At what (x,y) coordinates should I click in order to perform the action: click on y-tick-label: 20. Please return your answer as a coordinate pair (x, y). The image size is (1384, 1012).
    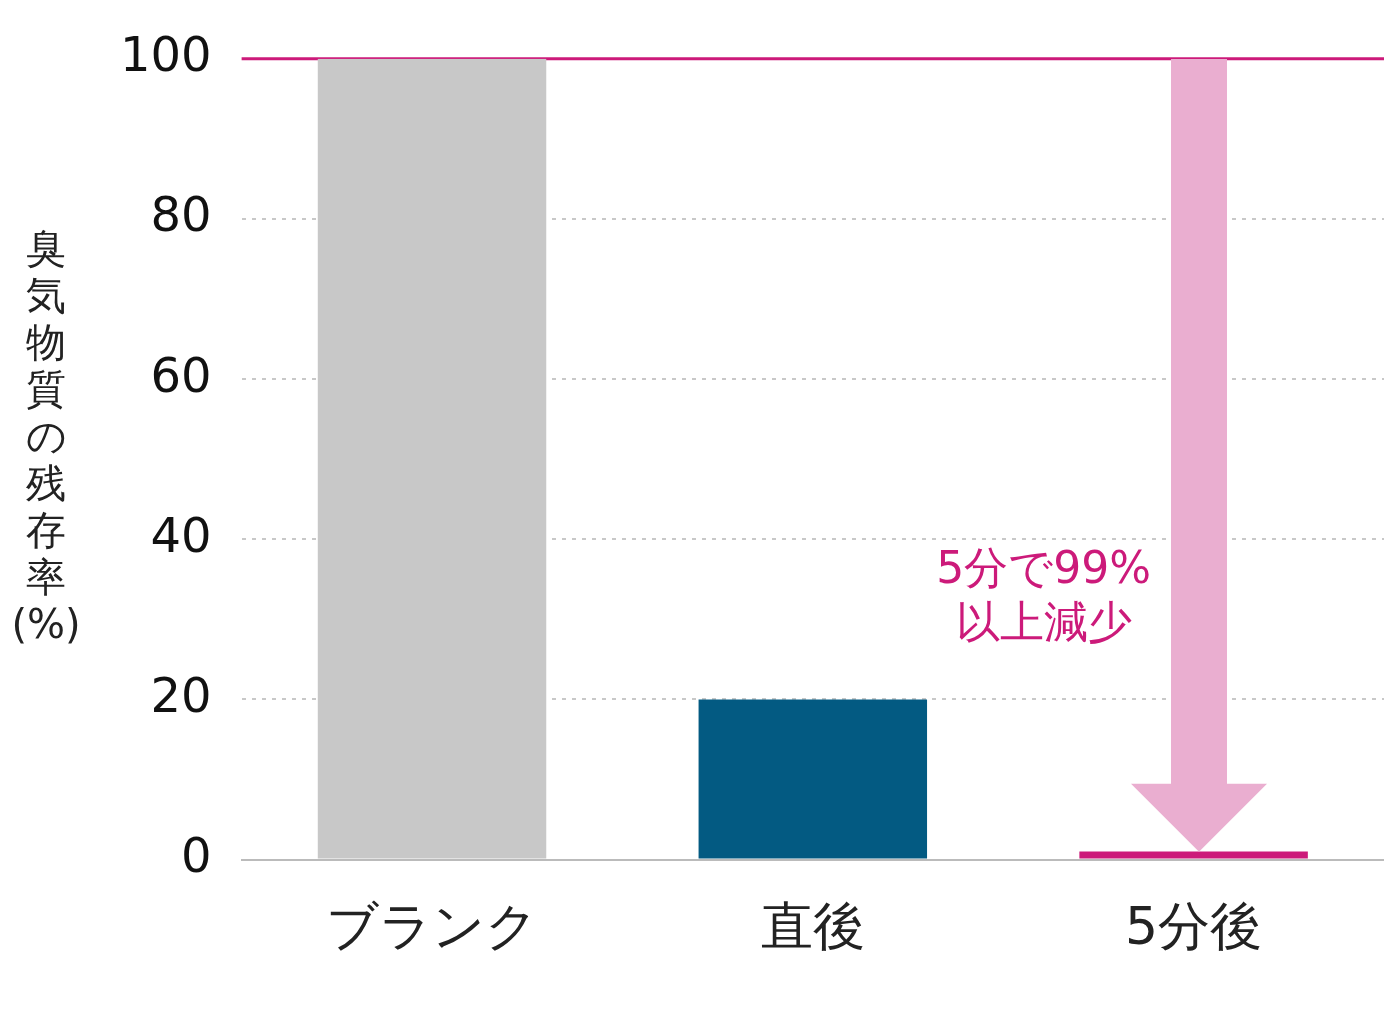
    Looking at the image, I should click on (181, 694).